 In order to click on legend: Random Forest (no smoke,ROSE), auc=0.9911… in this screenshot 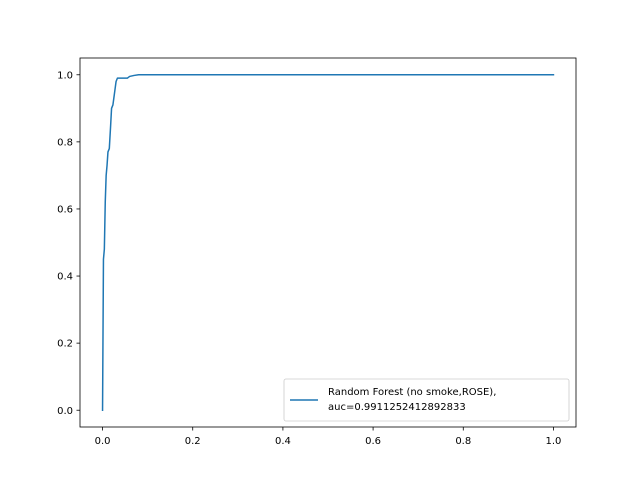, I will do `click(426, 400)`.